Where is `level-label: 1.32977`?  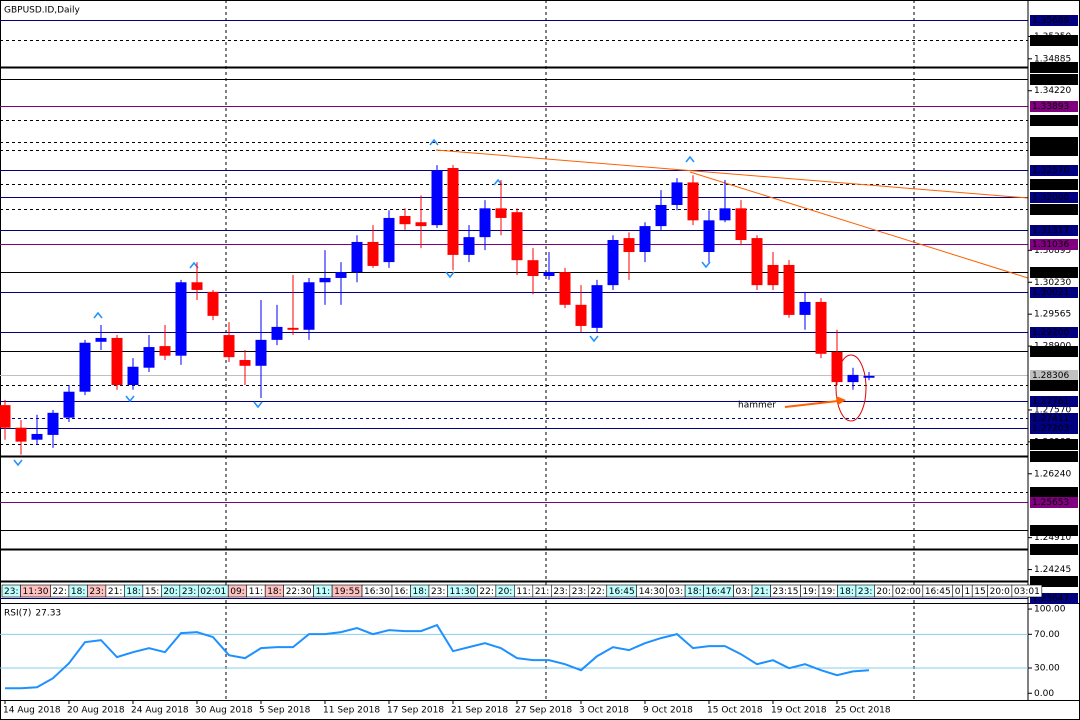 level-label: 1.32977 is located at coordinates (1050, 151).